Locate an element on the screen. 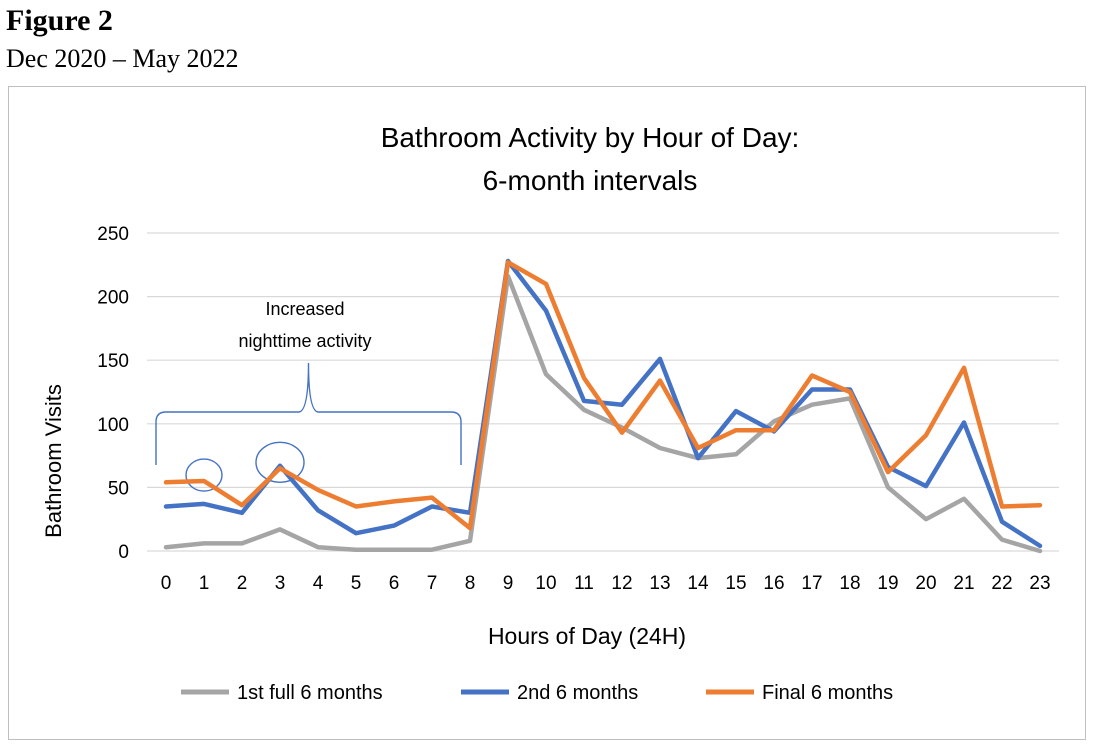  nighttime-annotation: Increased nighttime activity is located at coordinates (308, 395).